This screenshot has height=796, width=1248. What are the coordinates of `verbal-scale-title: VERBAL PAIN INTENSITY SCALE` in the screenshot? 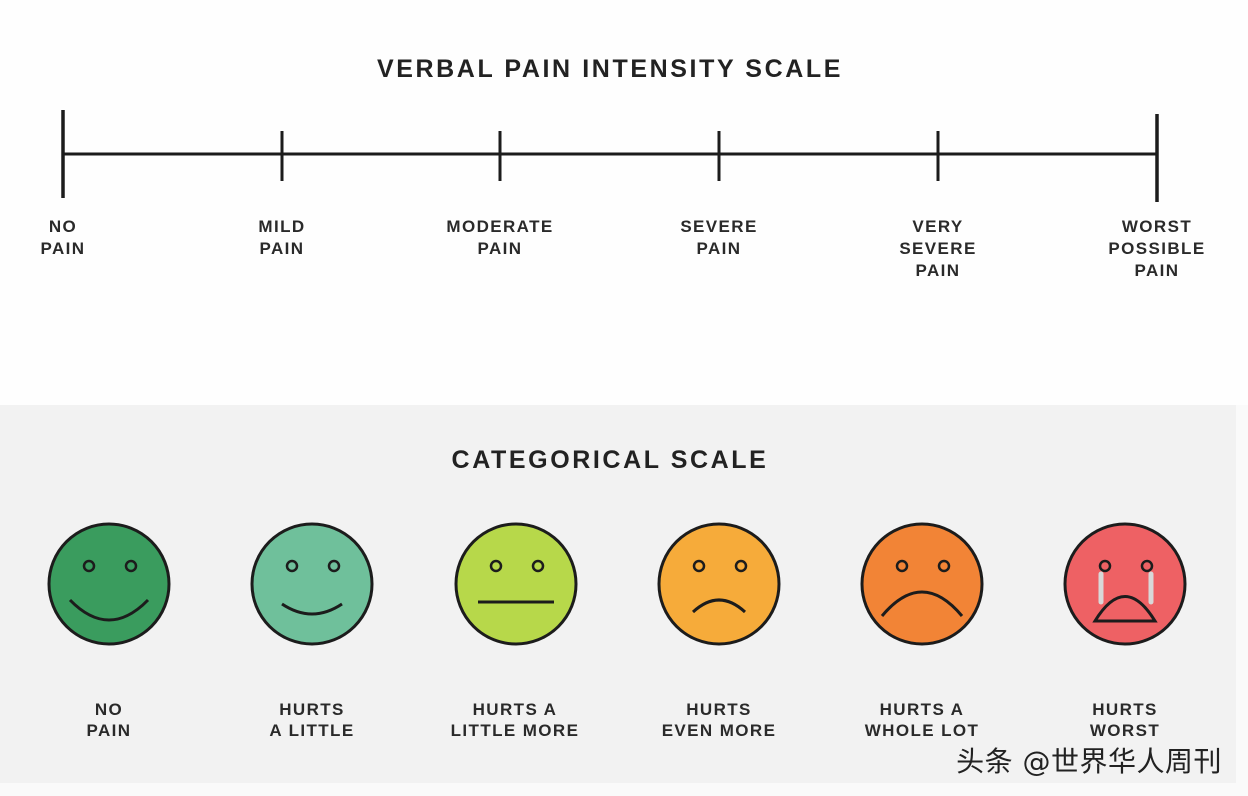 It's located at (610, 69).